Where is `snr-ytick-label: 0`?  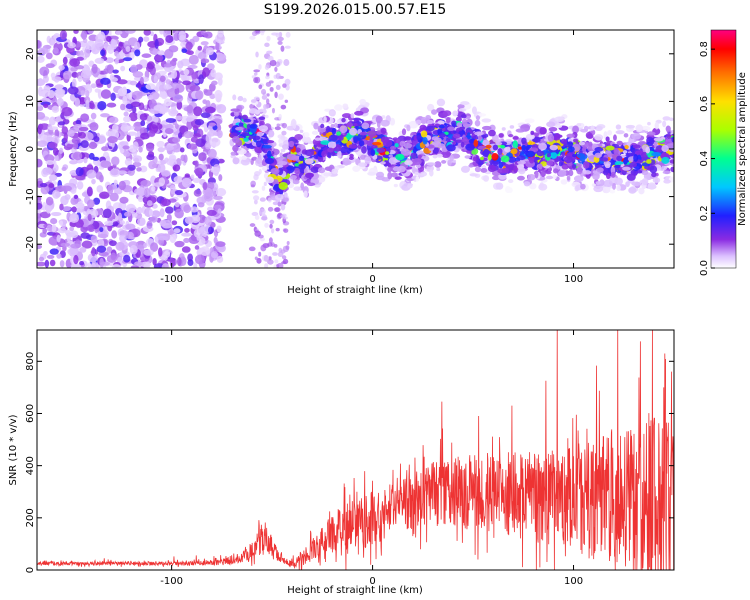 snr-ytick-label: 0 is located at coordinates (30, 570).